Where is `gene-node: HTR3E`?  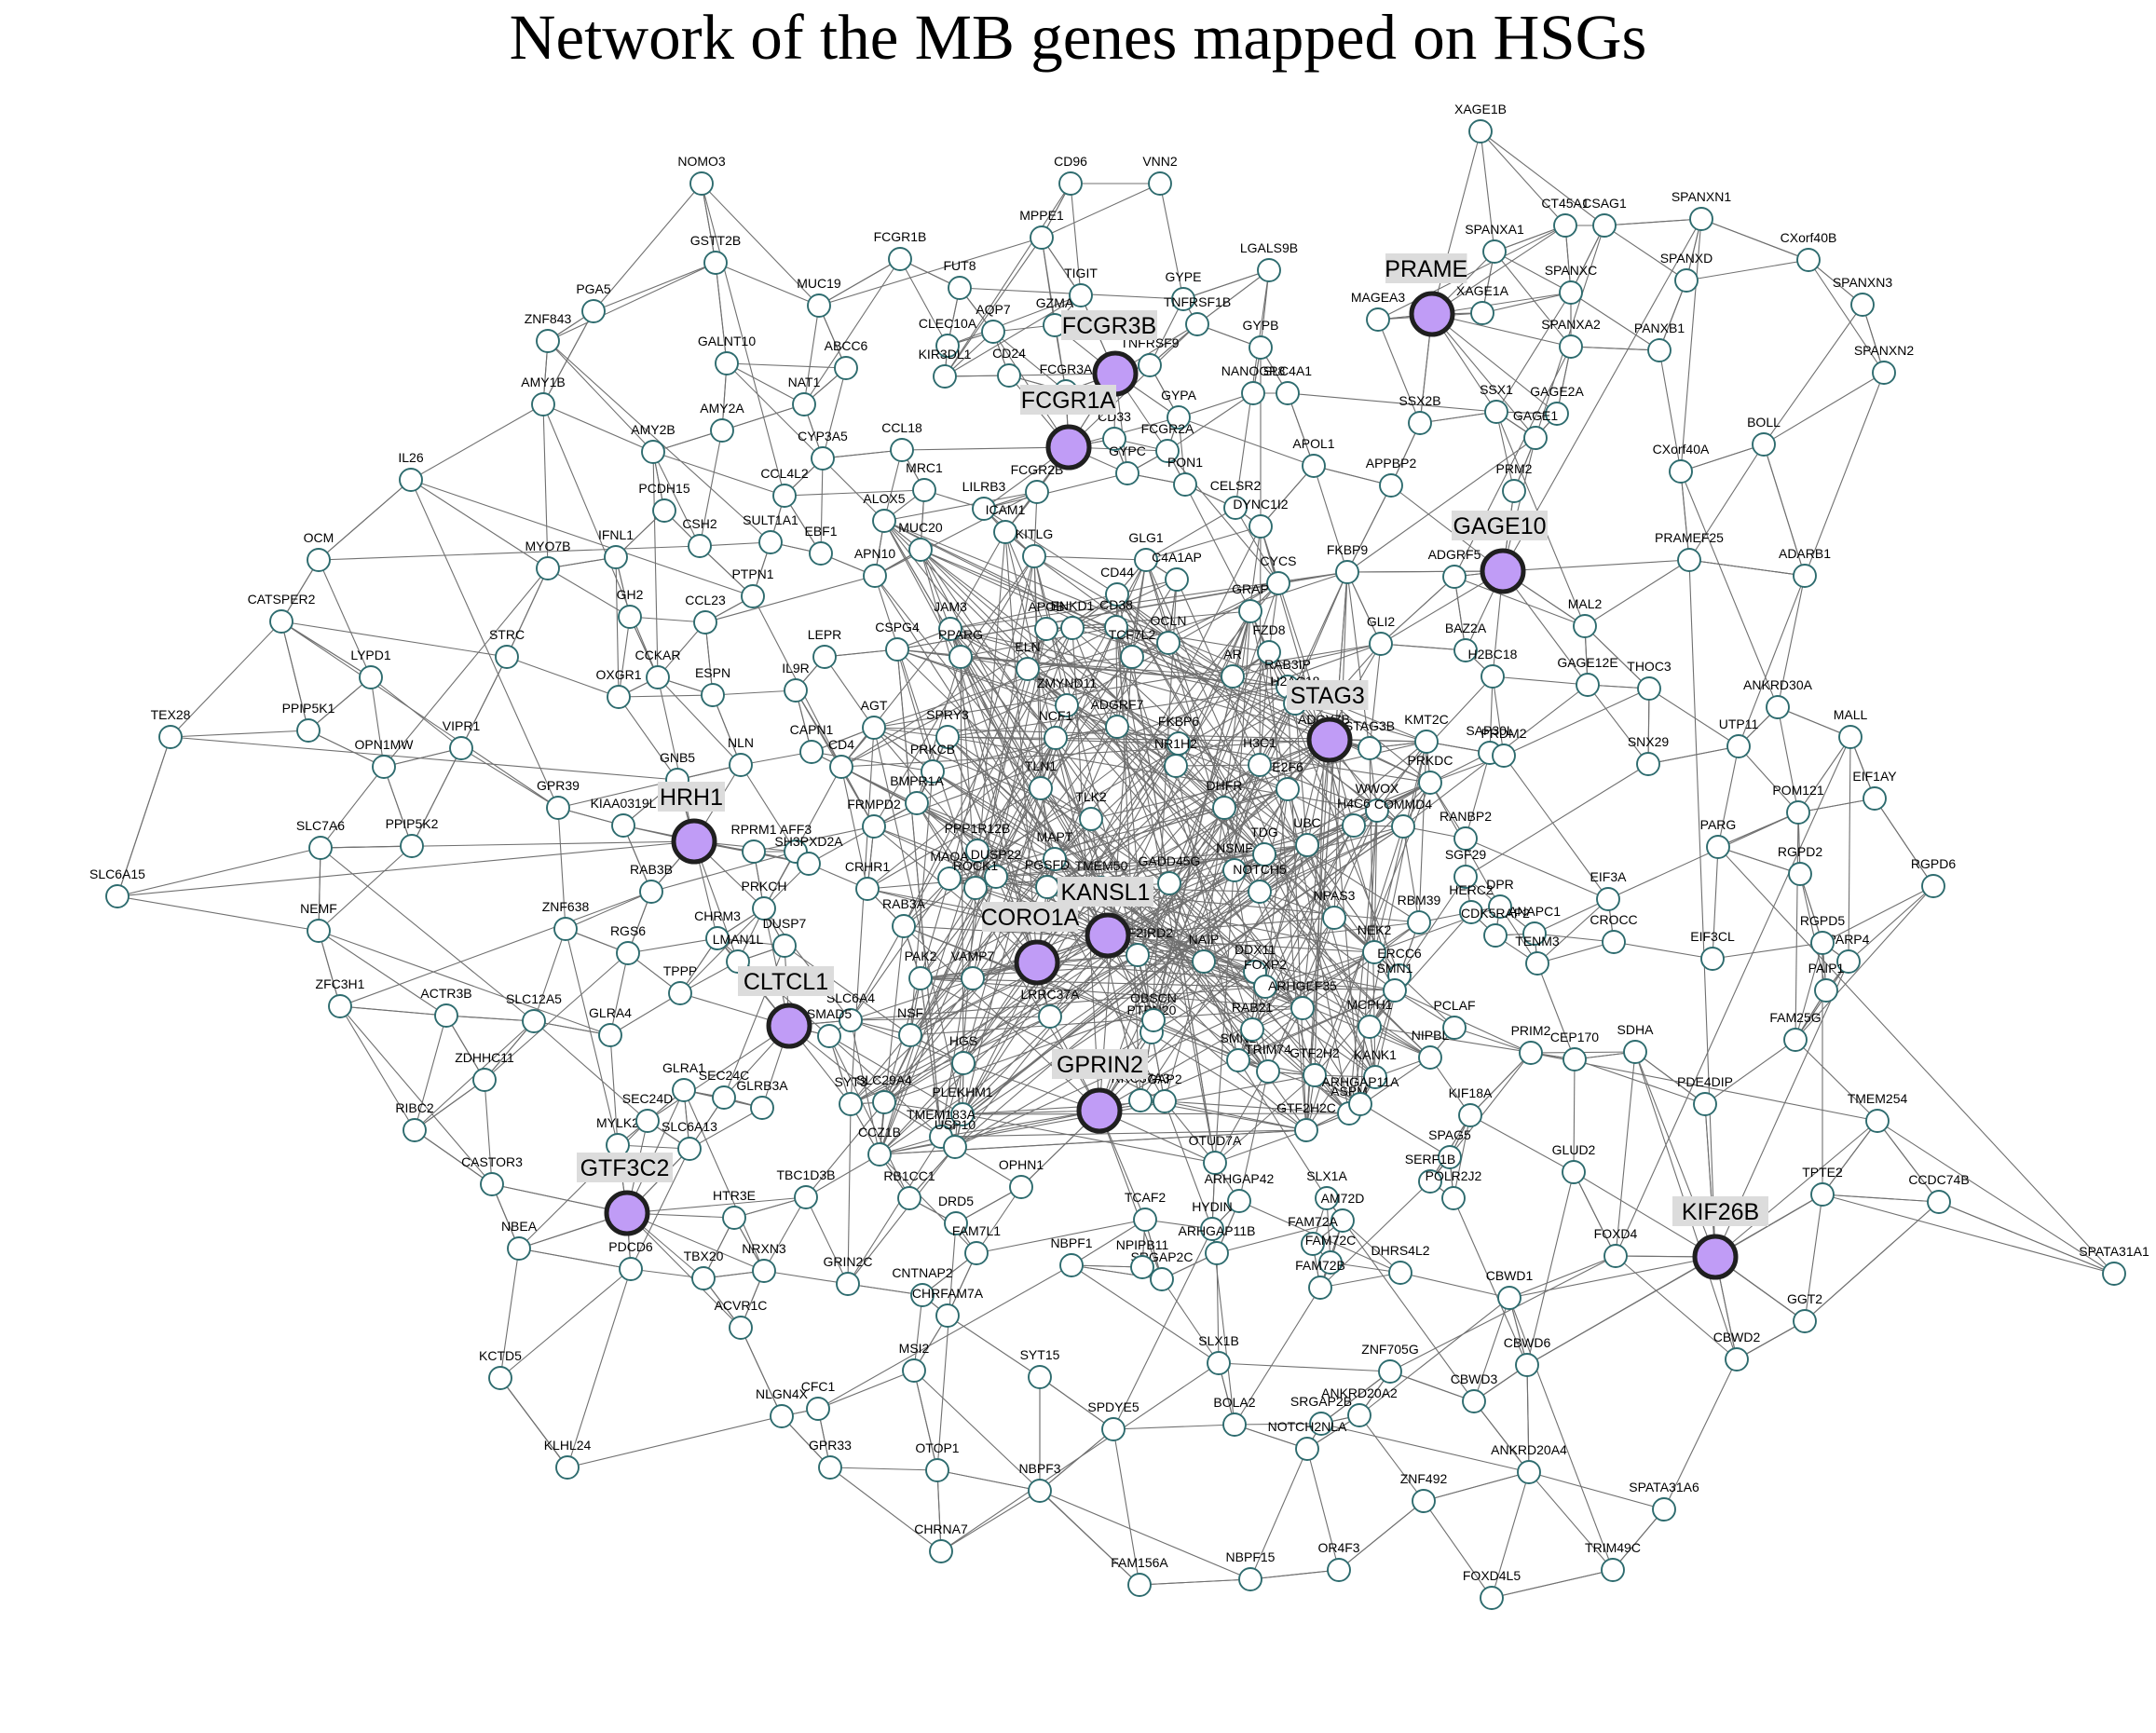
gene-node: HTR3E is located at coordinates (734, 1209).